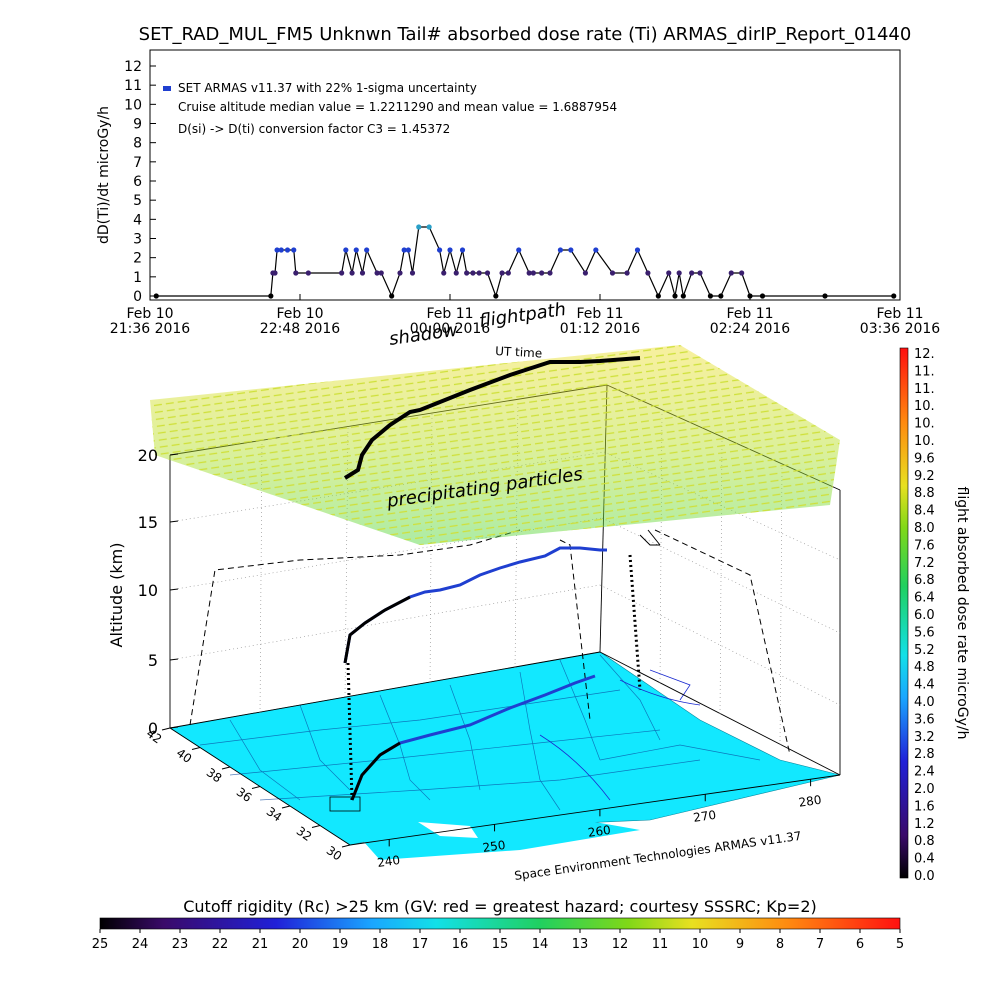 This screenshot has width=1000, height=1000. Describe the element at coordinates (495, 445) in the screenshot. I see `precipitating-particles-texture` at that location.